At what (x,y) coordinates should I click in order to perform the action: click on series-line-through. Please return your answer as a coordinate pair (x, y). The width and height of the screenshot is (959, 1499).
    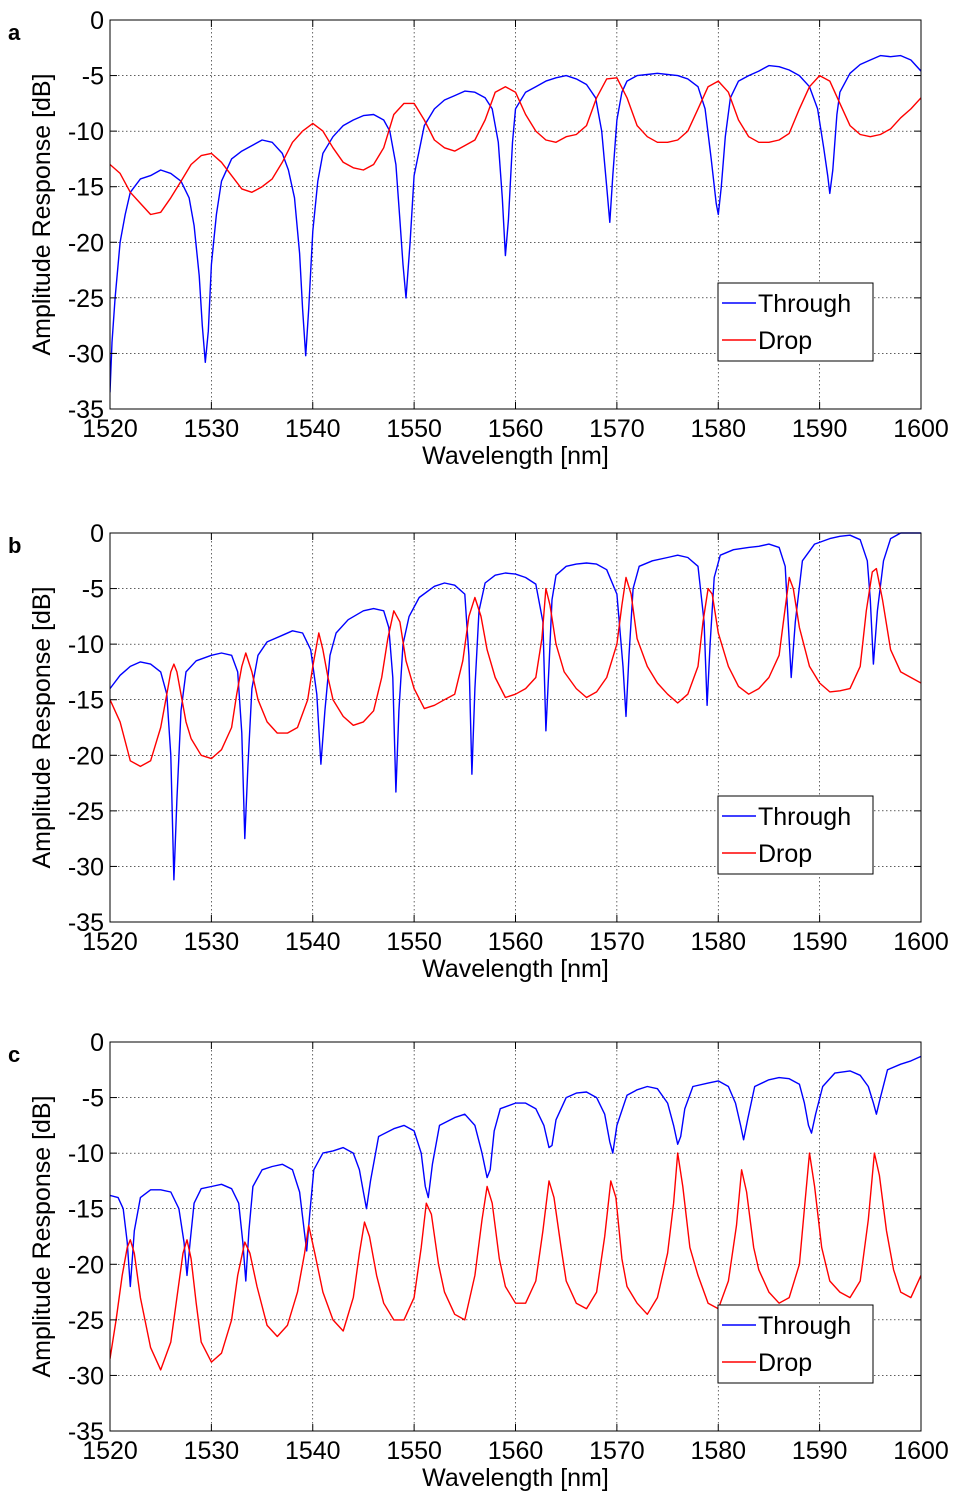
    Looking at the image, I should click on (515, 1171).